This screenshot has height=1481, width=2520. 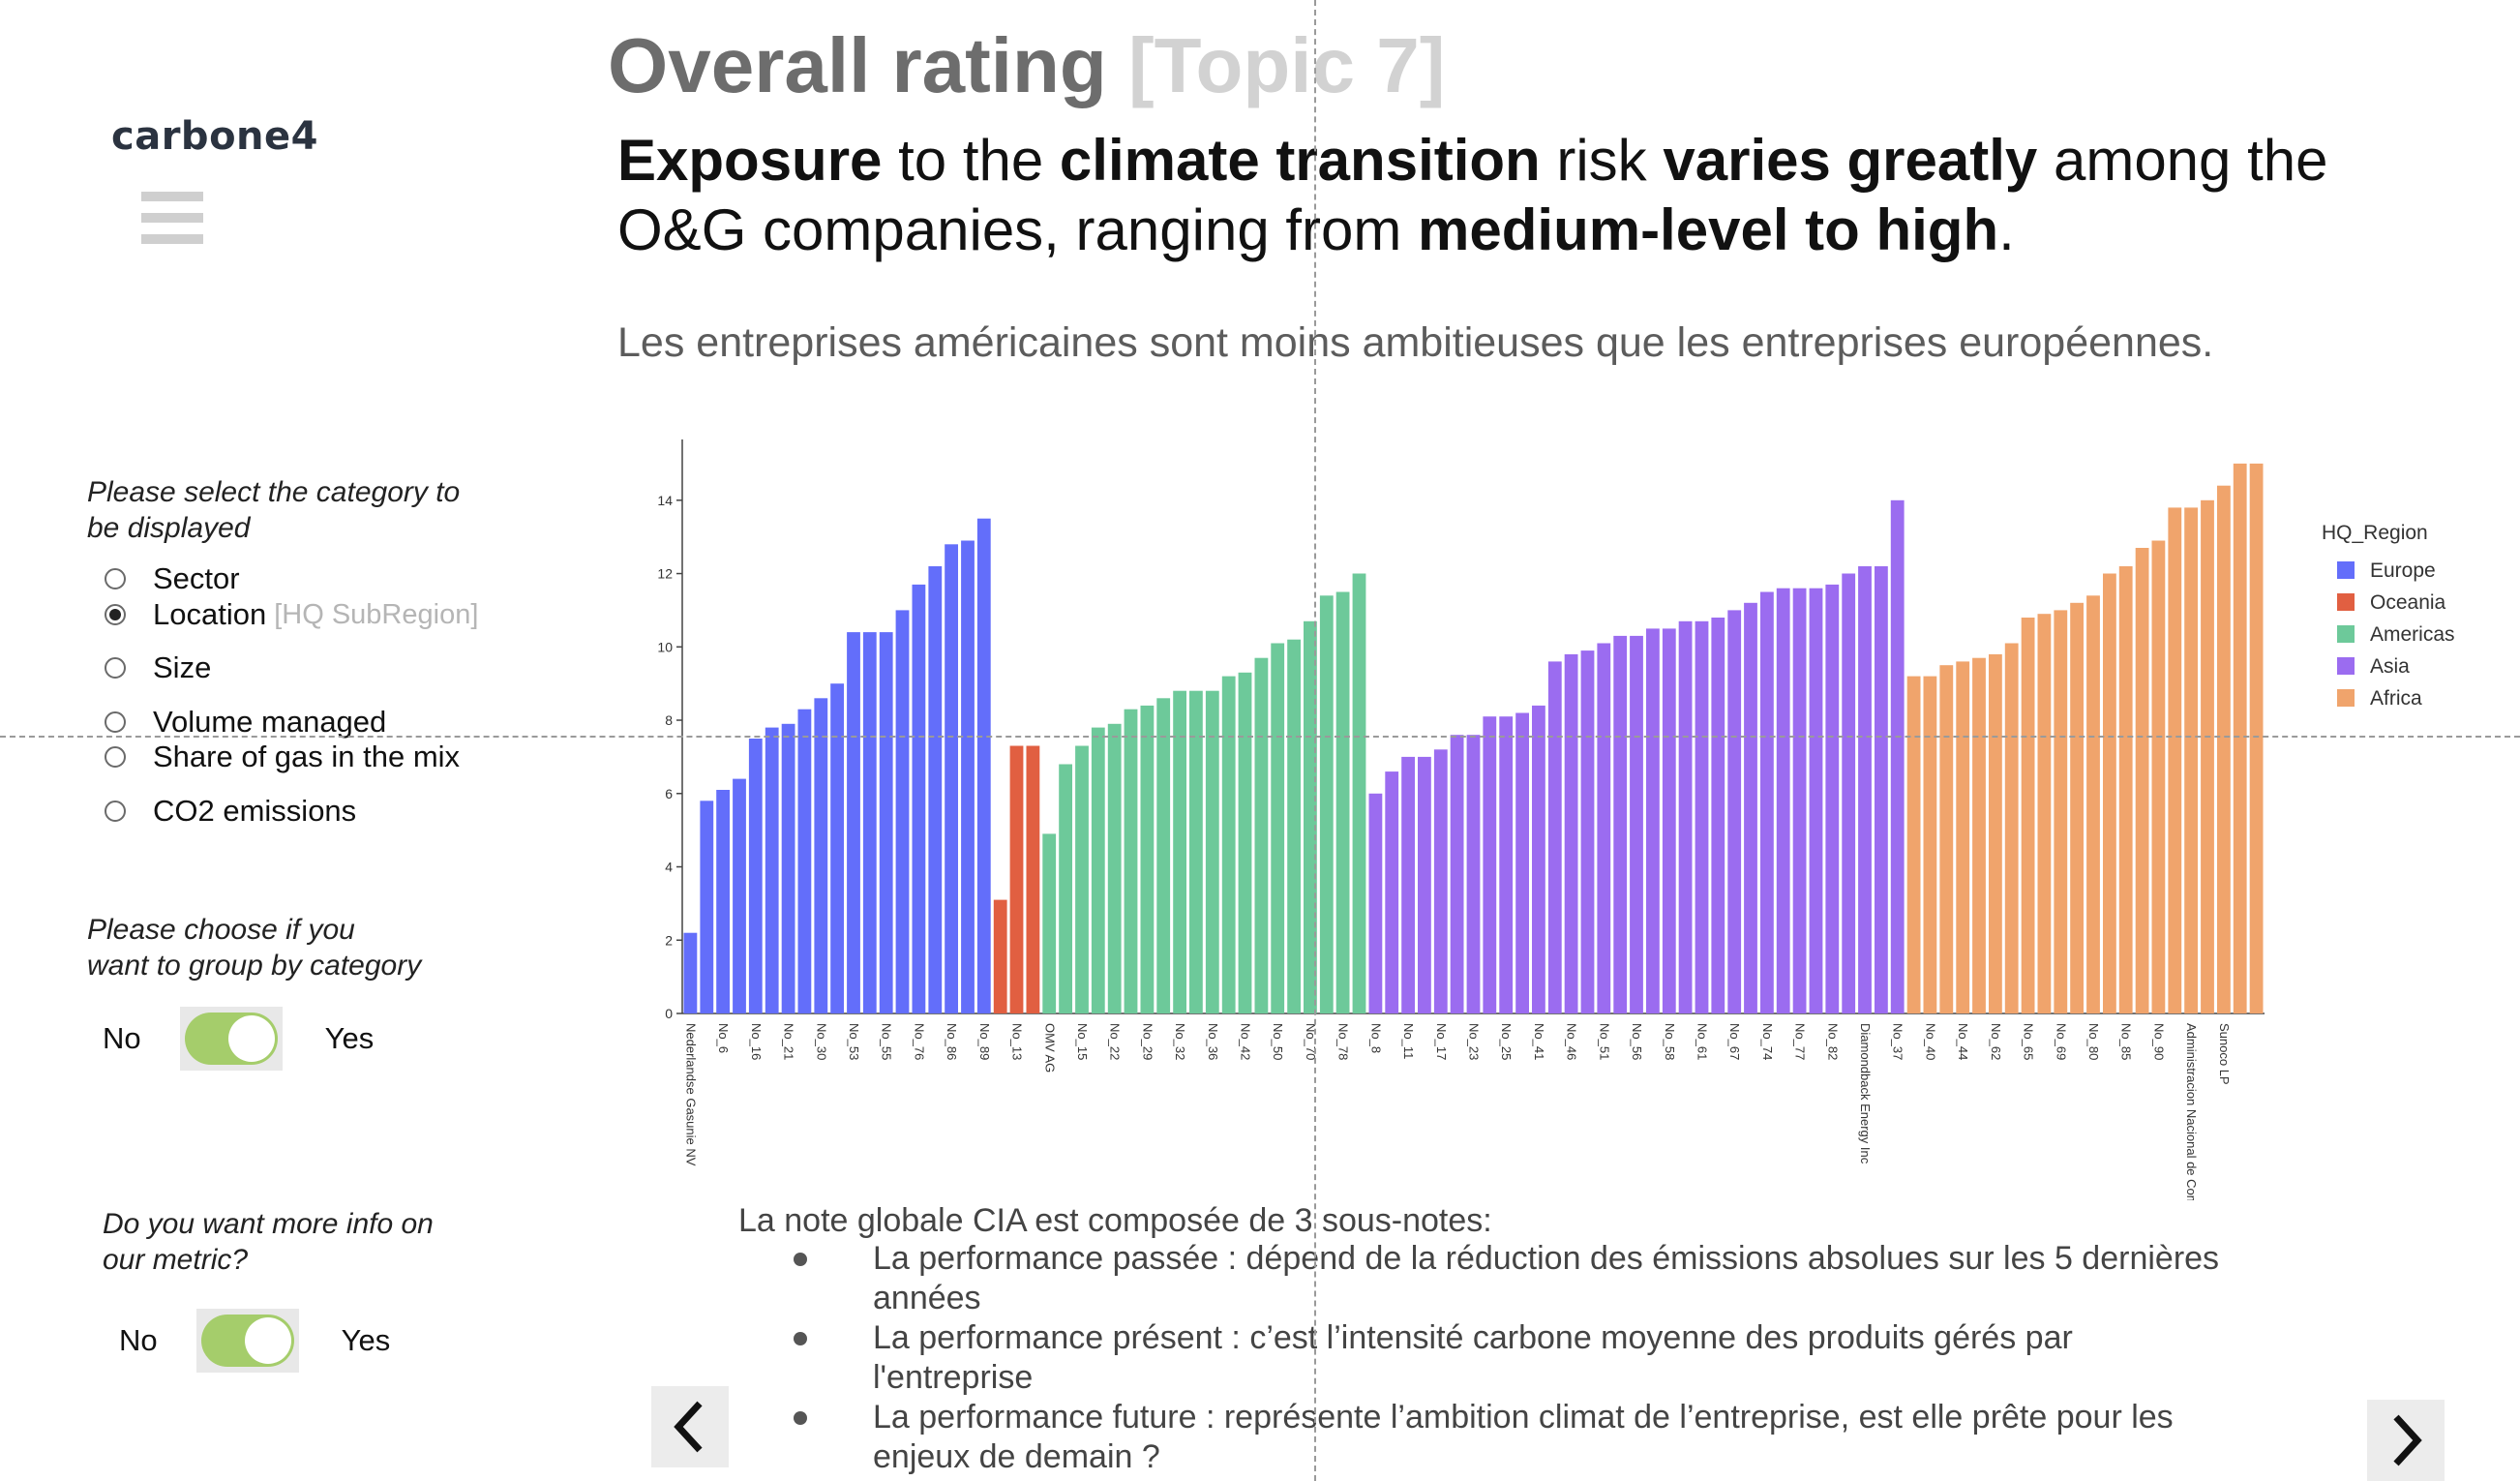 What do you see at coordinates (158, 667) in the screenshot?
I see `category-option-size: Size` at bounding box center [158, 667].